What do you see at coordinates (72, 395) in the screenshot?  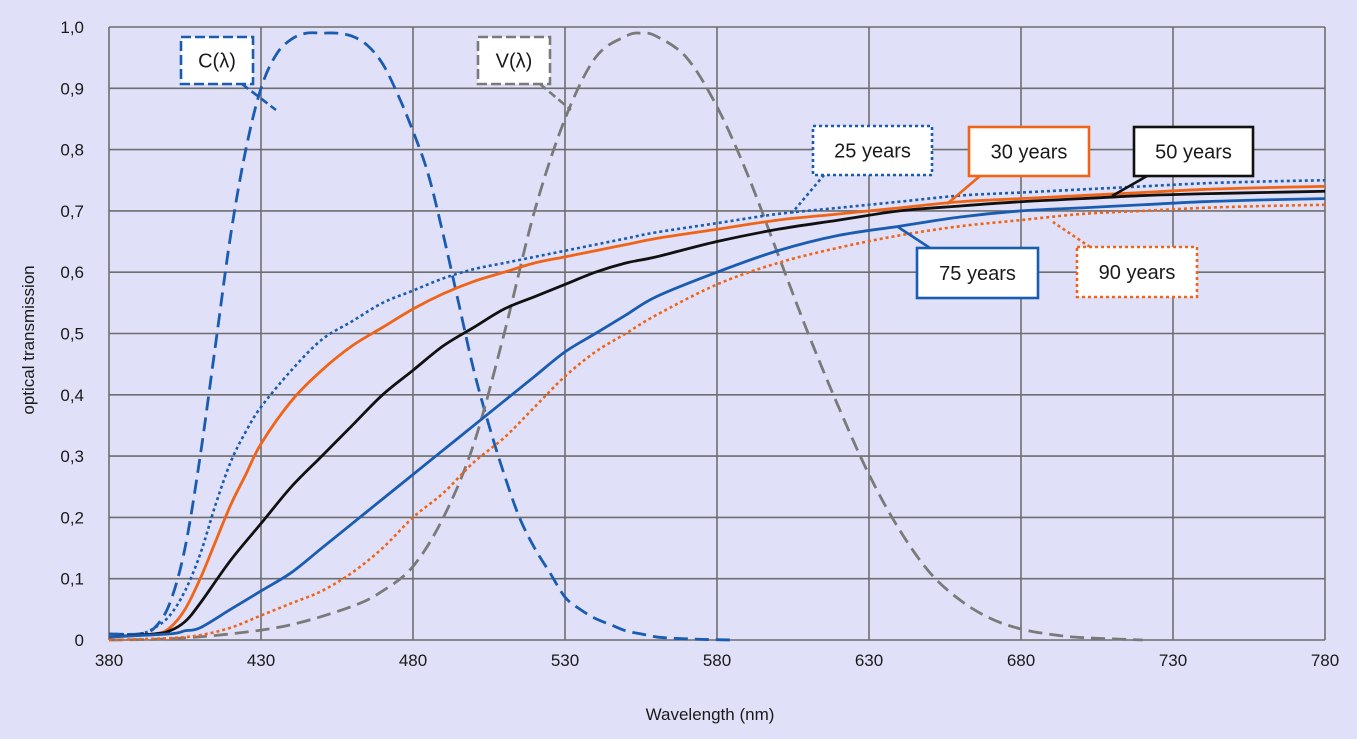 I see `y-tick-label: 0,4` at bounding box center [72, 395].